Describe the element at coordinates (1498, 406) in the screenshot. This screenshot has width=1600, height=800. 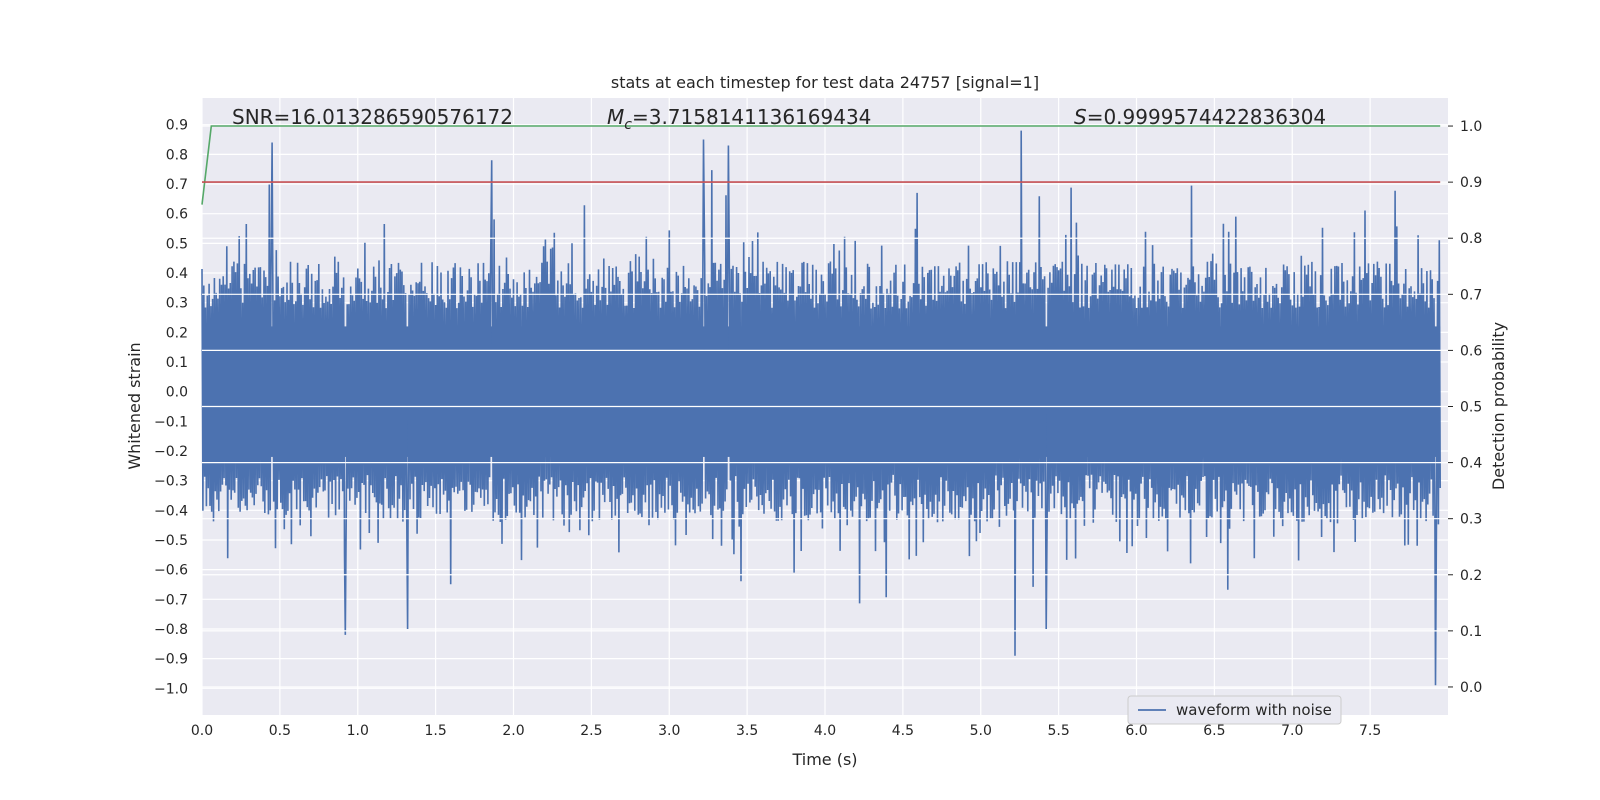
I see `y-axis-right-label: Detection probability` at that location.